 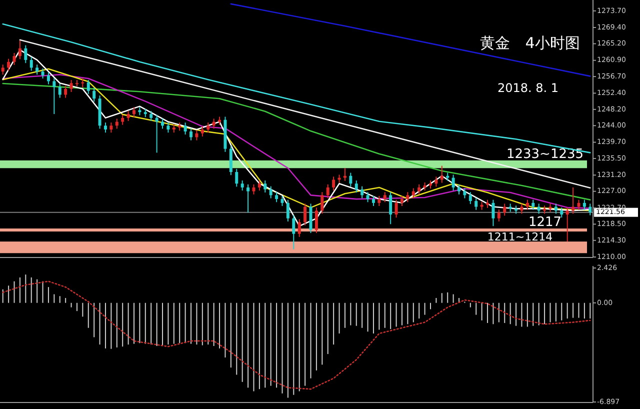 What do you see at coordinates (545, 154) in the screenshot?
I see `band-label: 1233~1235` at bounding box center [545, 154].